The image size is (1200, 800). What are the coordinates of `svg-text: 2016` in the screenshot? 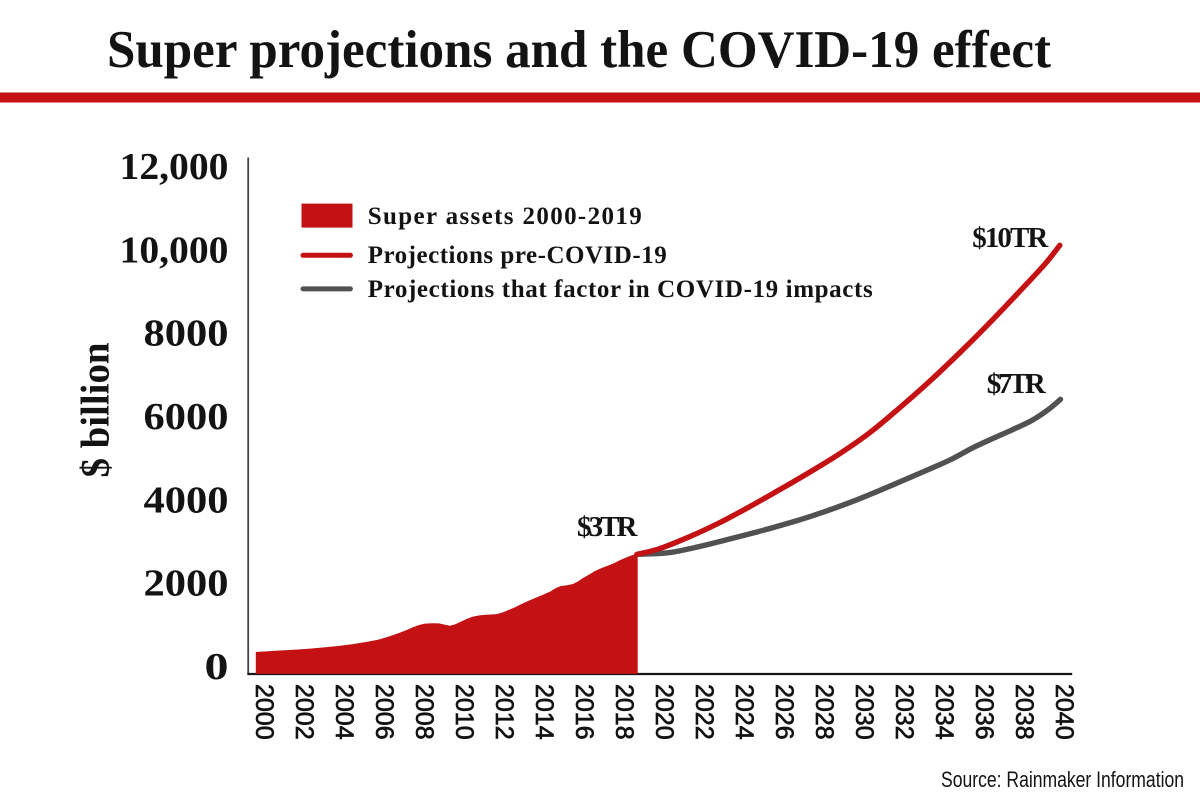 It's located at (584, 712).